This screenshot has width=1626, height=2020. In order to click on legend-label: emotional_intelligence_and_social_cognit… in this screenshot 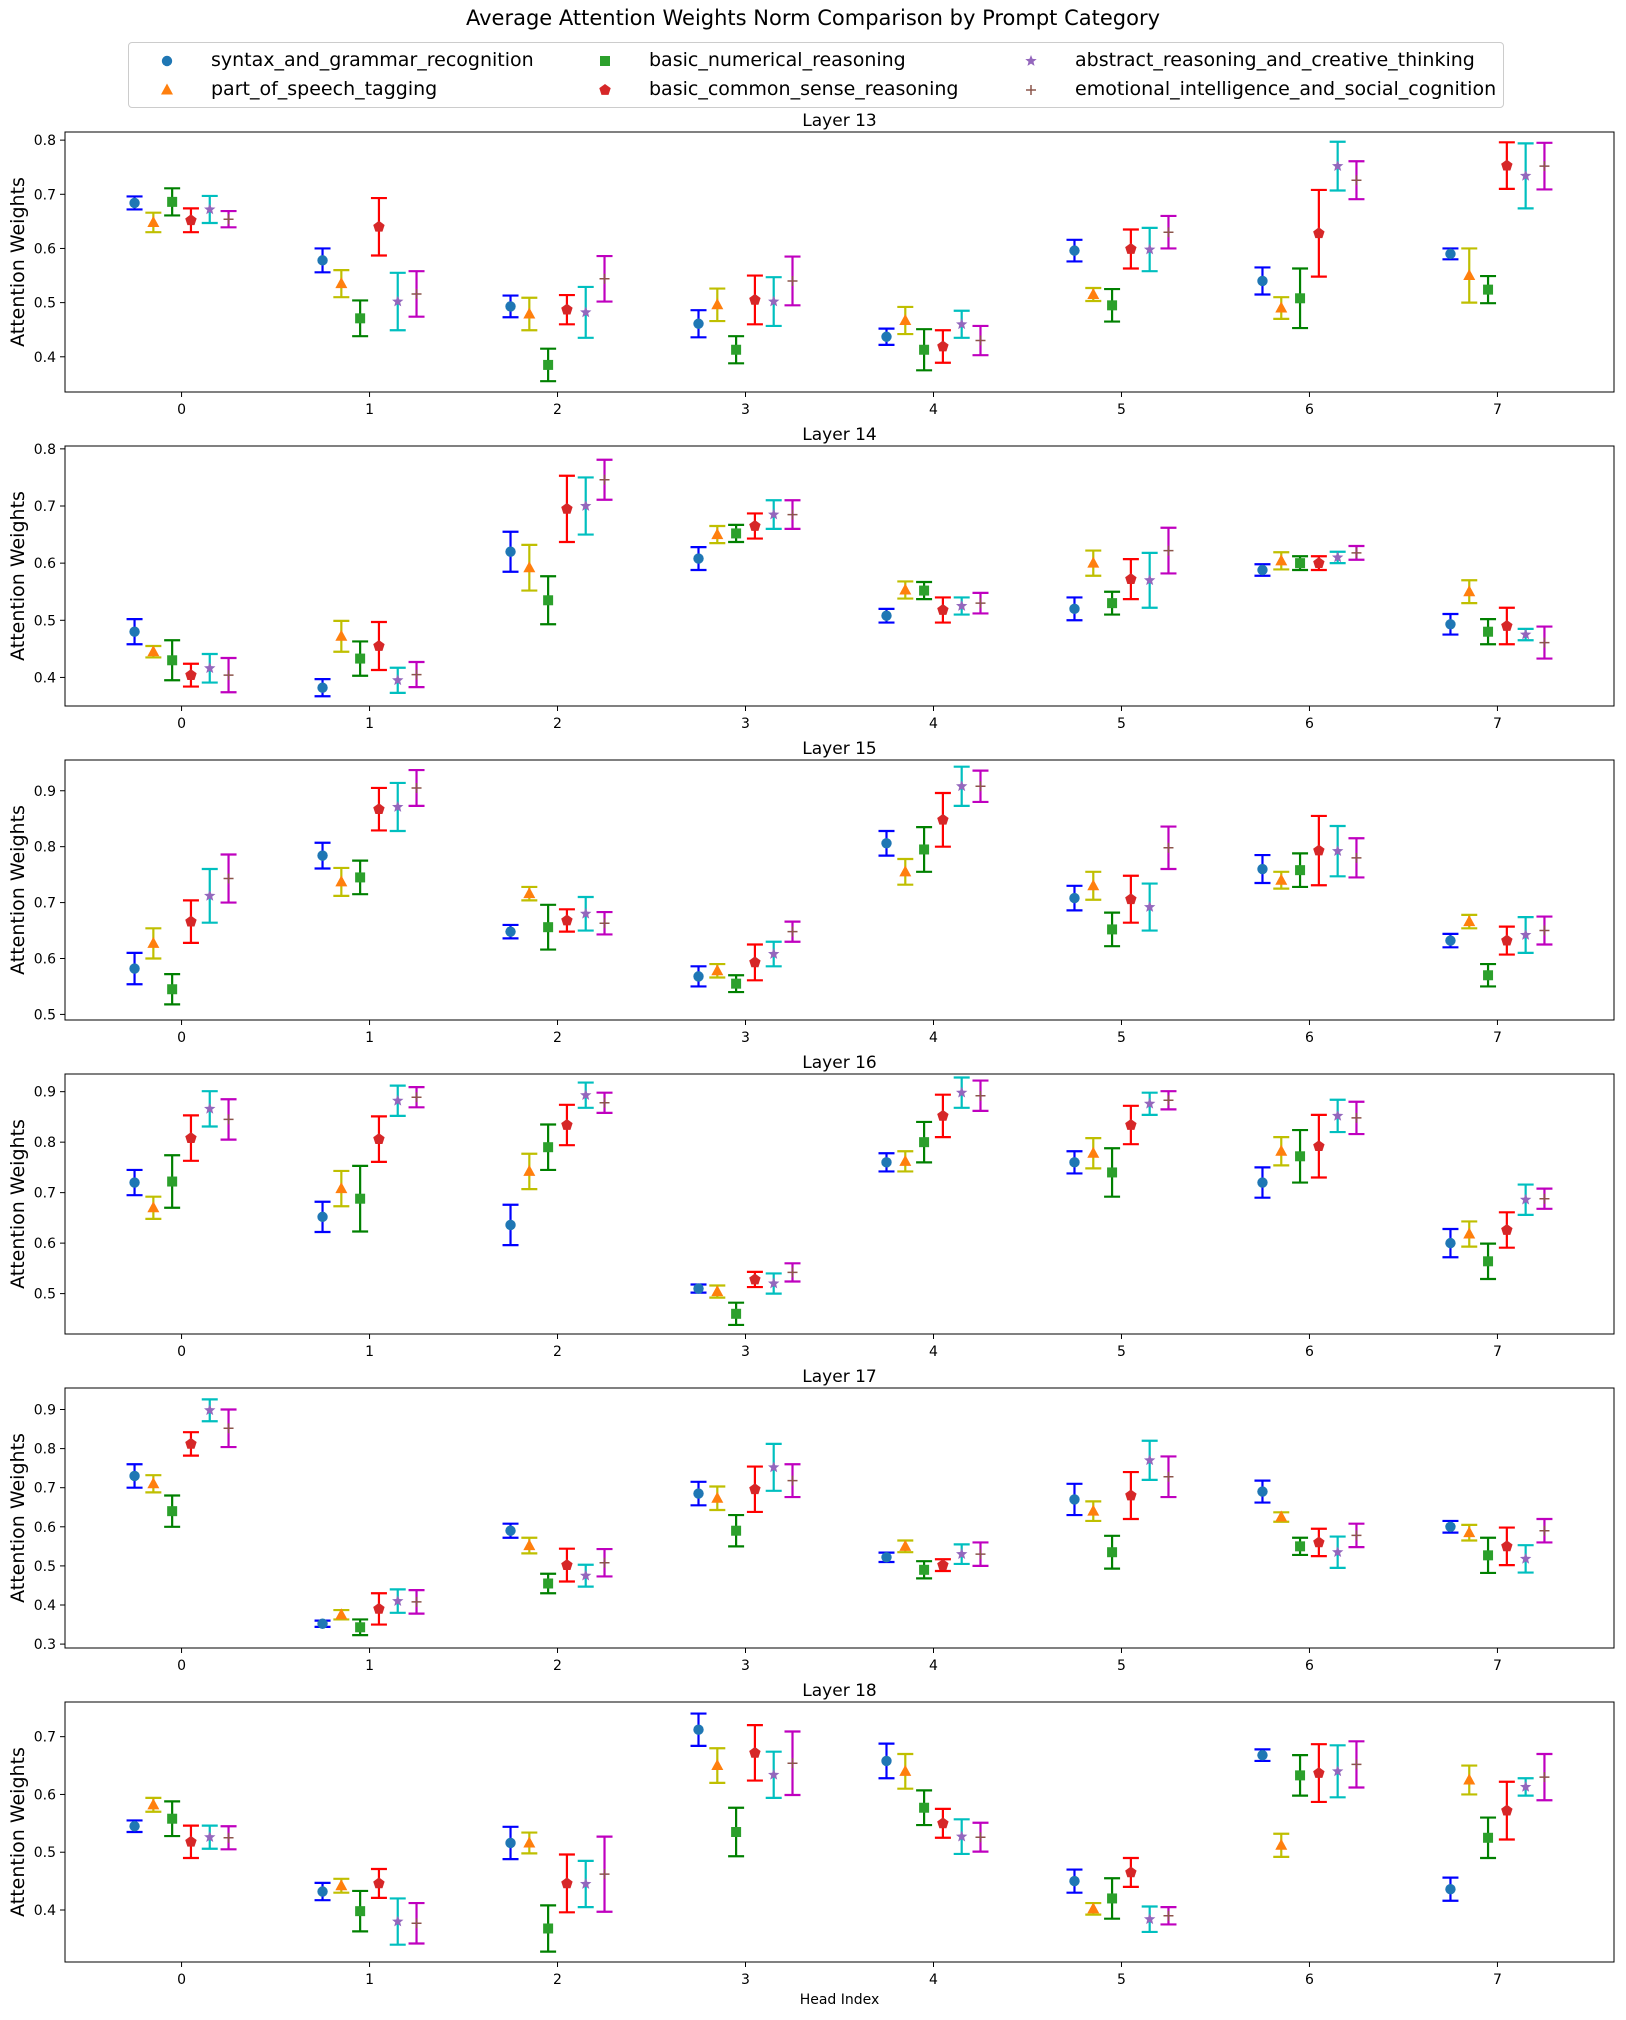, I will do `click(1286, 89)`.